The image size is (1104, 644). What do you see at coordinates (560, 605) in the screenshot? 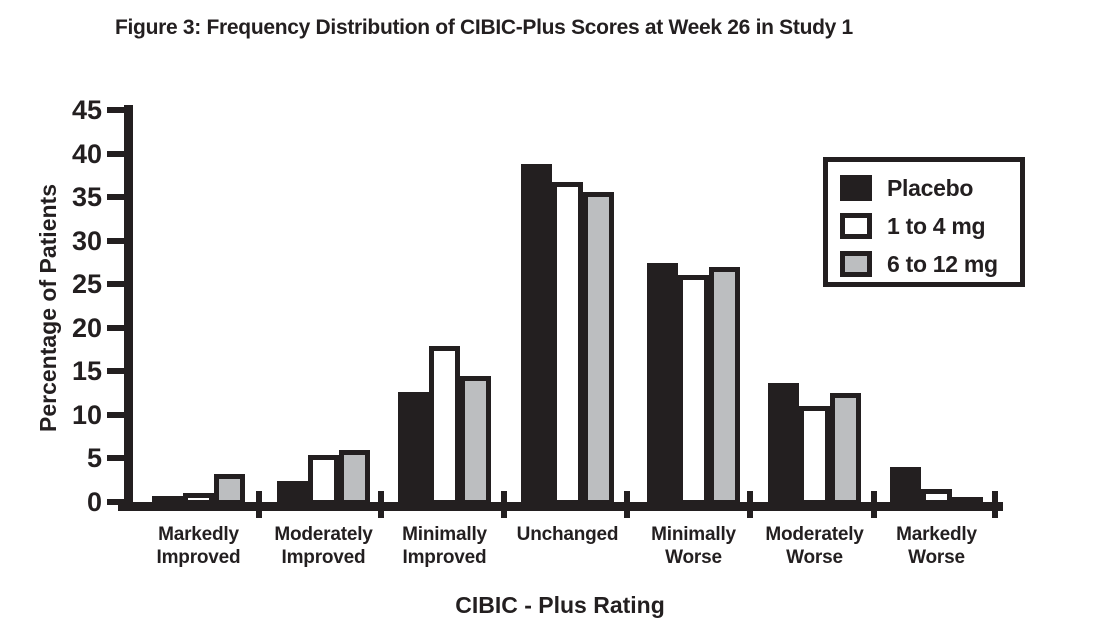
I see `x-axis-title: CIBIC - Plus Rating` at bounding box center [560, 605].